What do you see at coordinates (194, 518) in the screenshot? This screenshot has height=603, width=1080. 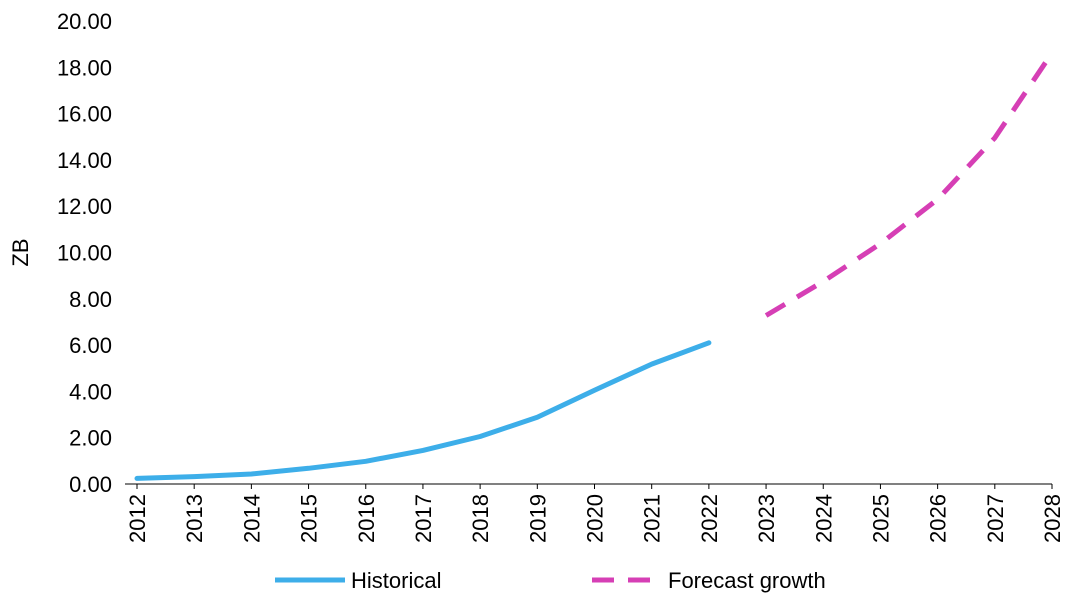 I see `x-tick-label: 2013` at bounding box center [194, 518].